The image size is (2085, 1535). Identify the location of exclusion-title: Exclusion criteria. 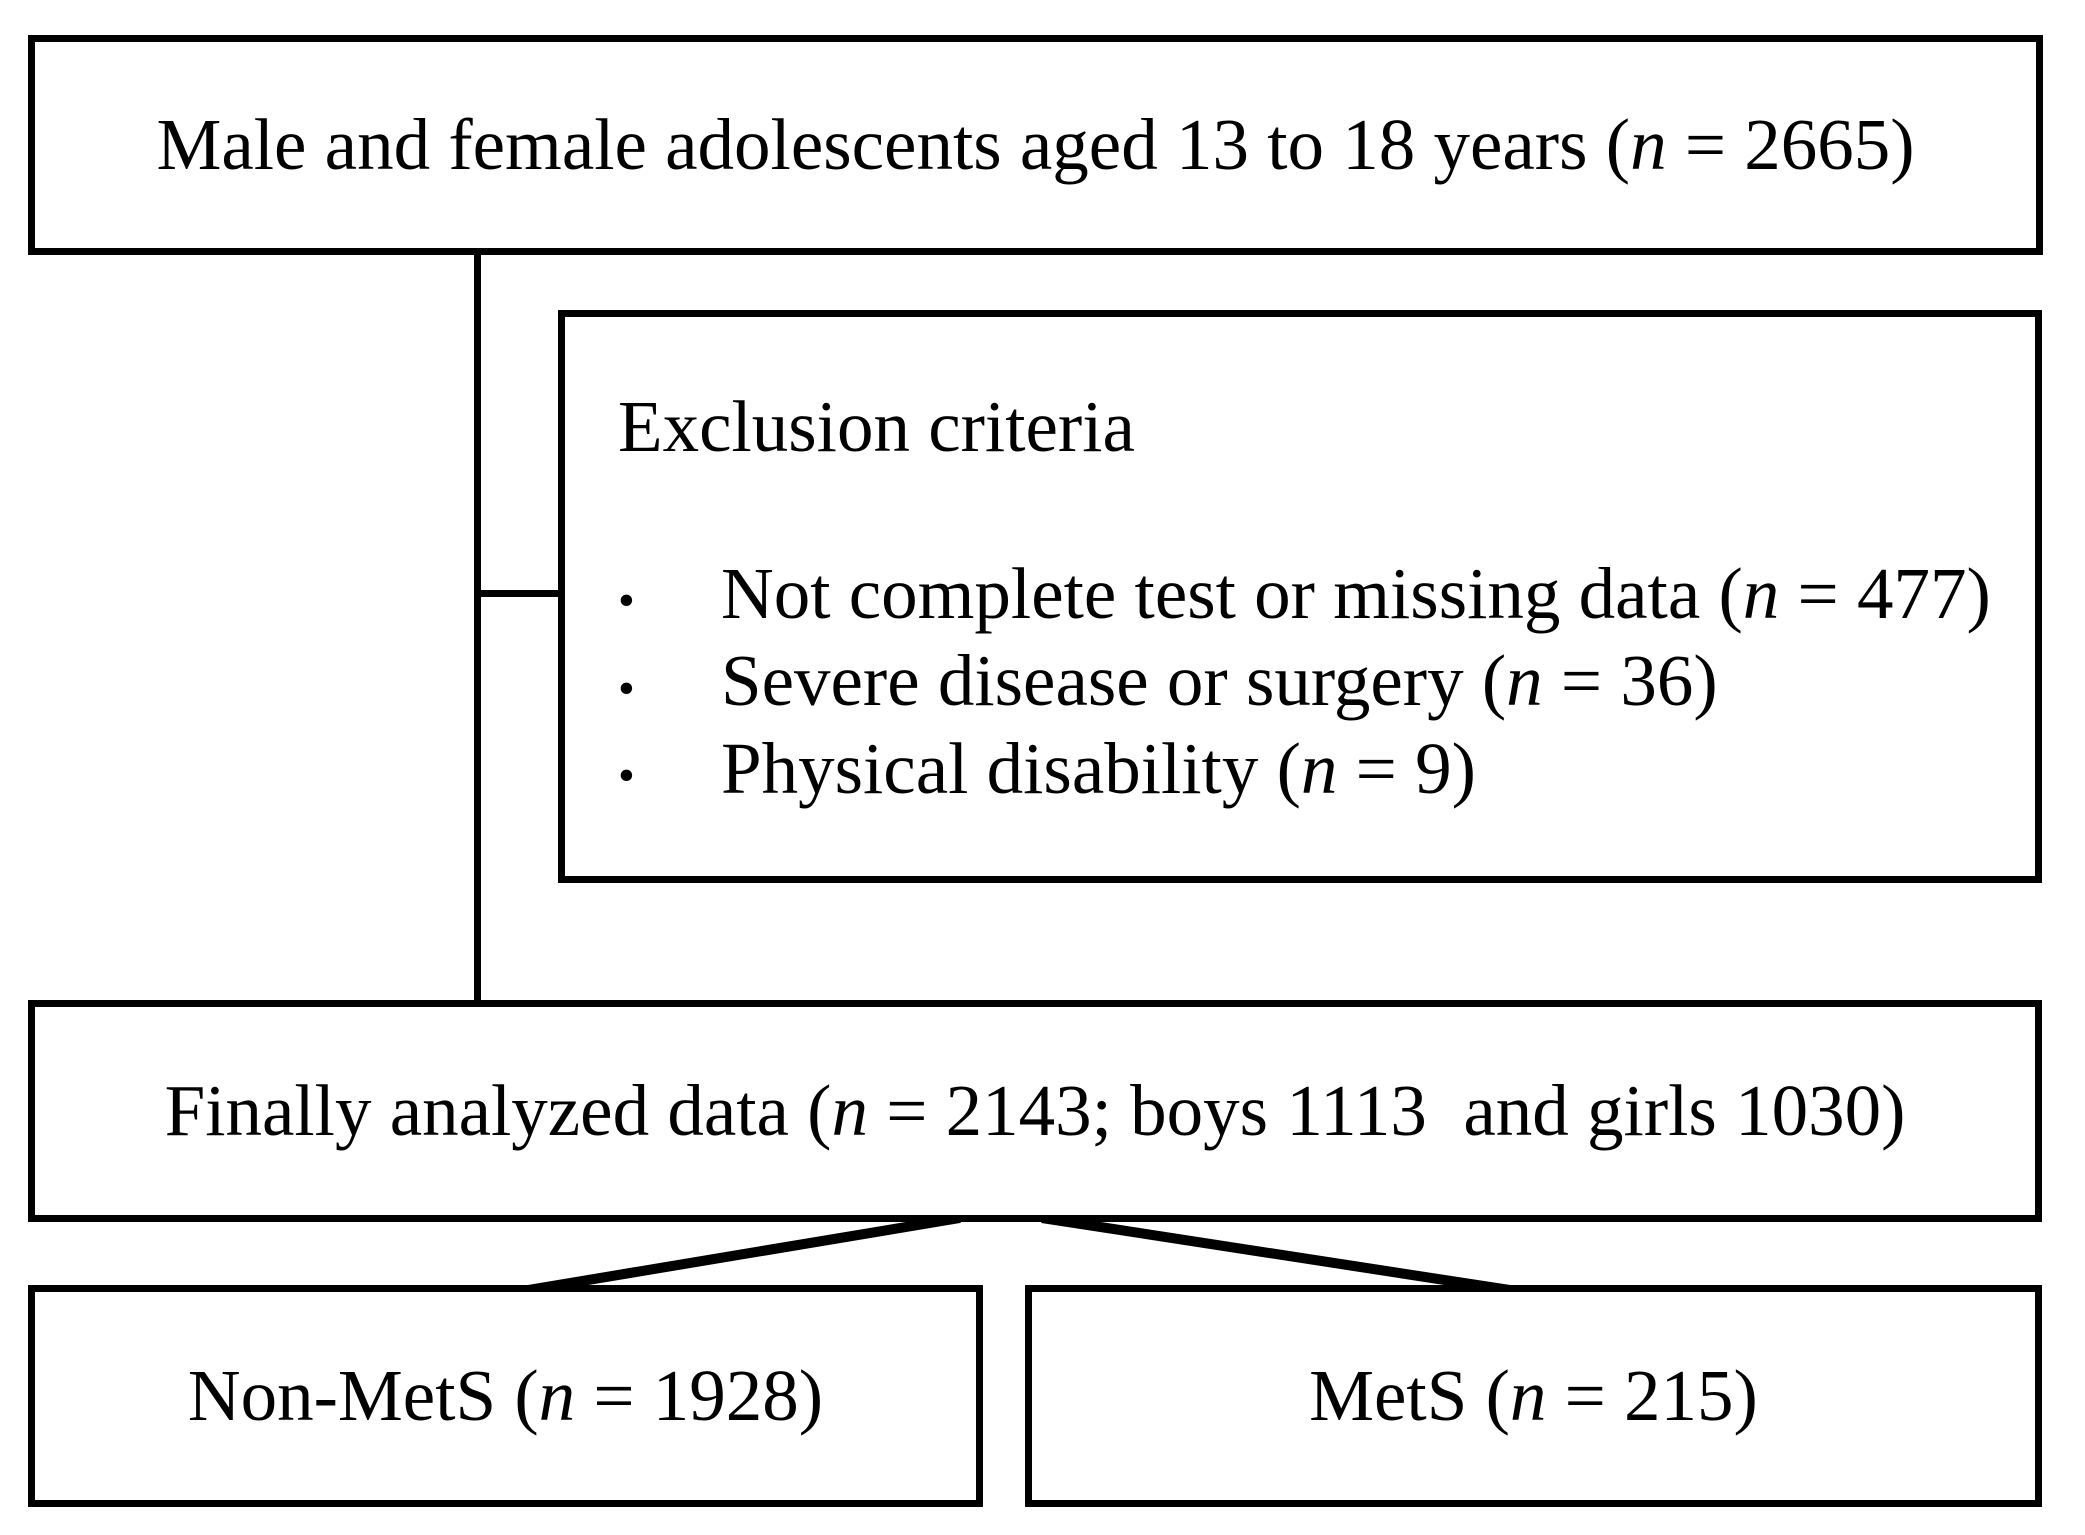
(876, 426).